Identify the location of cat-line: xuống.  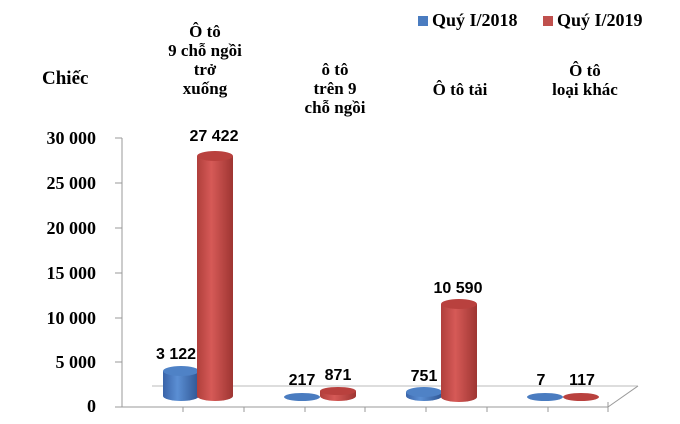
(205, 88).